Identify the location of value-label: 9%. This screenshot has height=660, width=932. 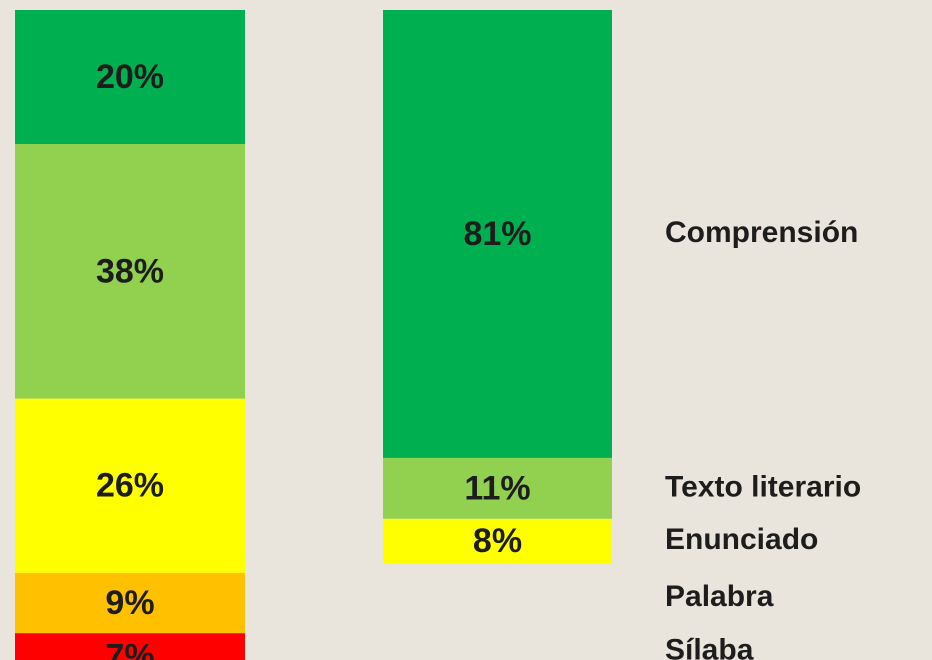
(129, 603).